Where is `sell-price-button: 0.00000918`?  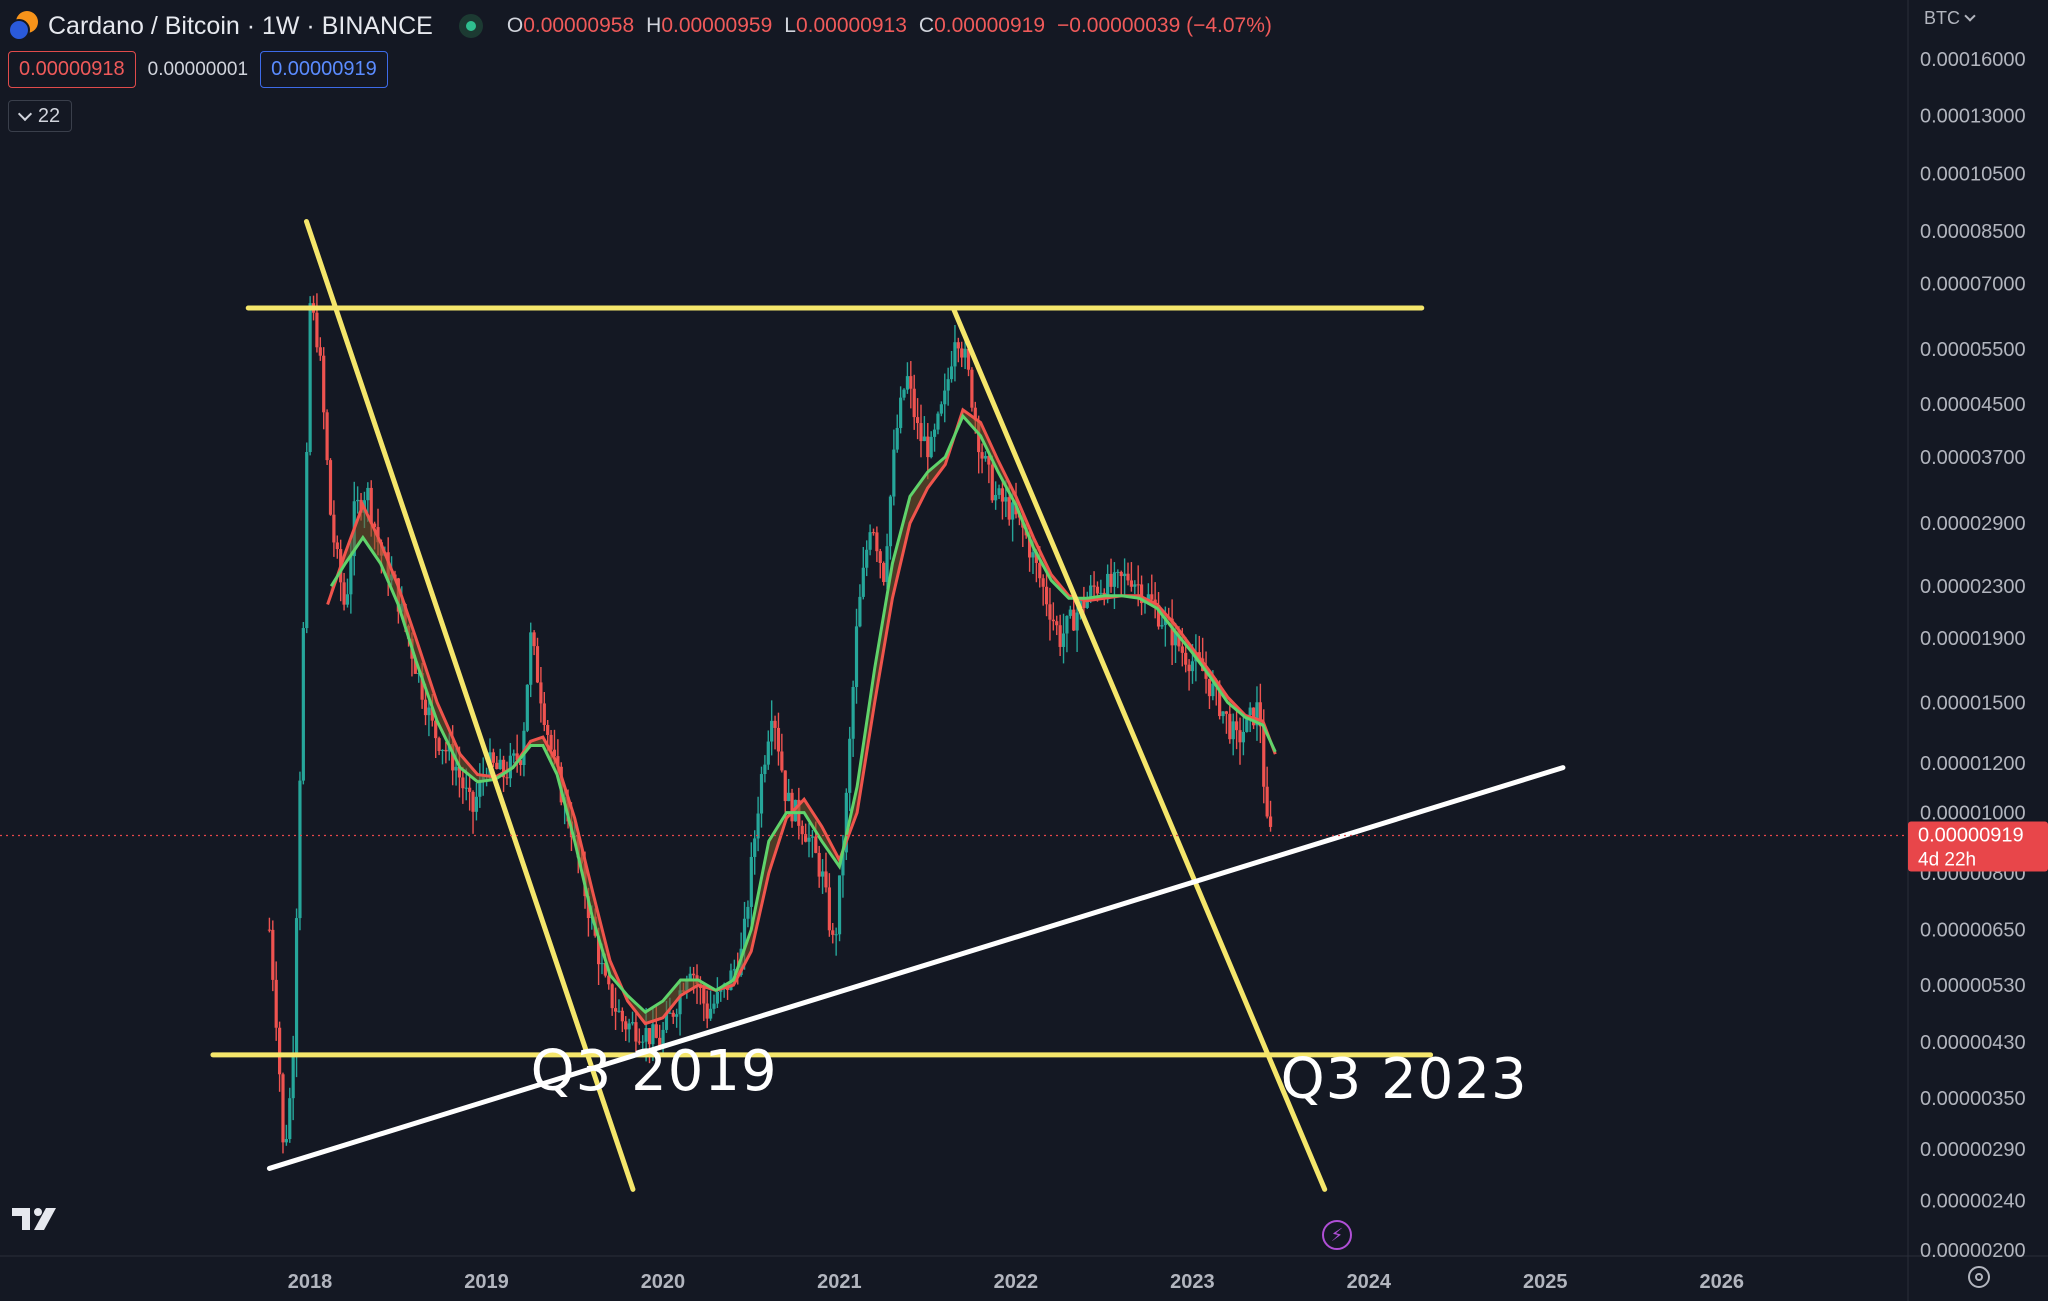
sell-price-button: 0.00000918 is located at coordinates (72, 69).